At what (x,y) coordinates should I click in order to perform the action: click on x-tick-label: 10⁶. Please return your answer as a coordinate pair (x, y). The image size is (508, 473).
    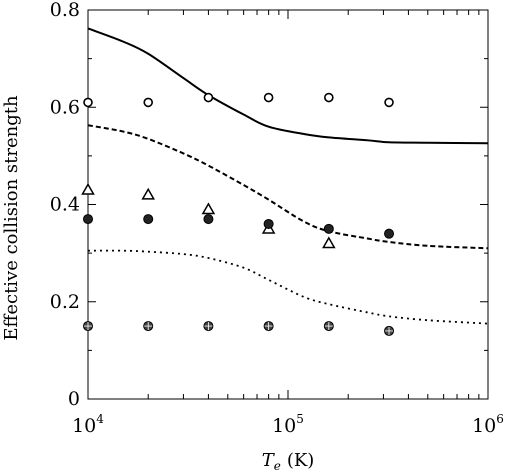
    Looking at the image, I should click on (488, 424).